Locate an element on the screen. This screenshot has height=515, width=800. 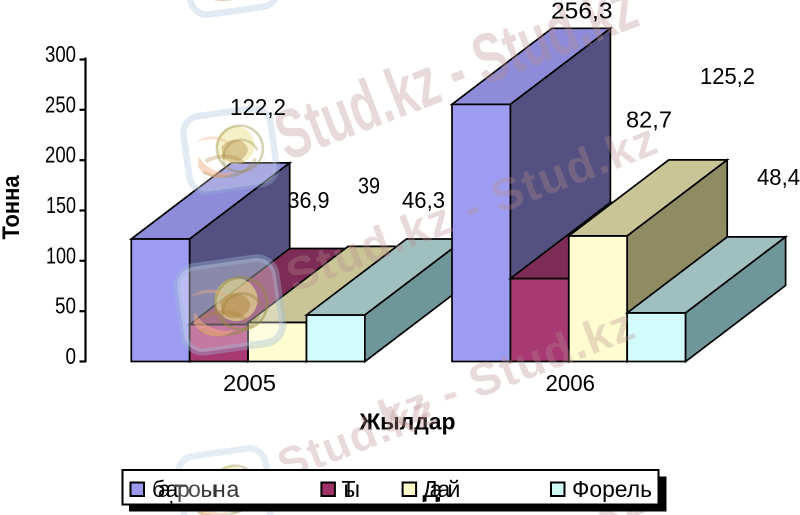
svg-text: й is located at coordinates (454, 489).